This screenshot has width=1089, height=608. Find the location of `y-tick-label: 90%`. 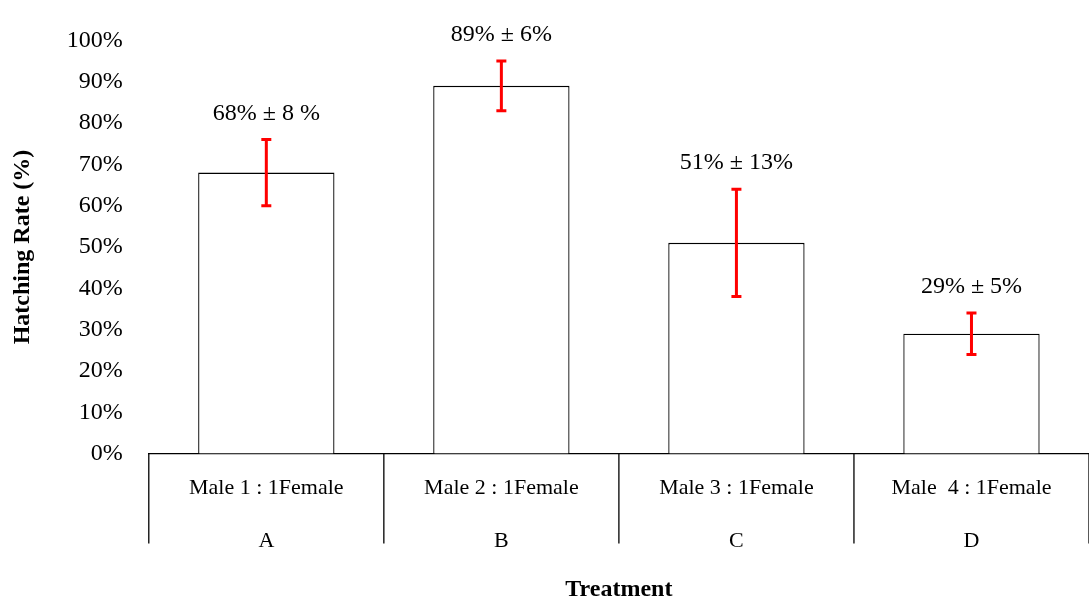

y-tick-label: 90% is located at coordinates (100, 80).